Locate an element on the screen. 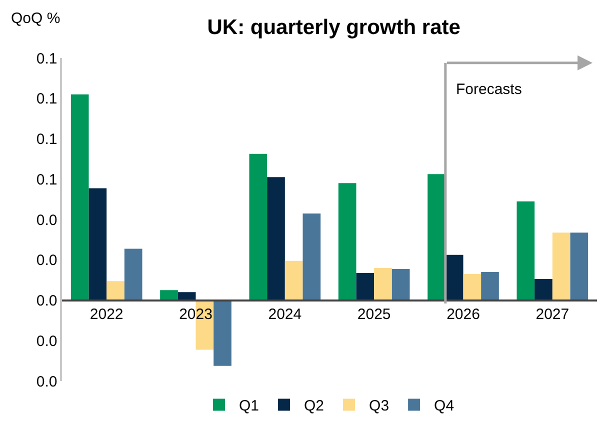 The width and height of the screenshot is (607, 430). x-tick-label: 2022 is located at coordinates (107, 314).